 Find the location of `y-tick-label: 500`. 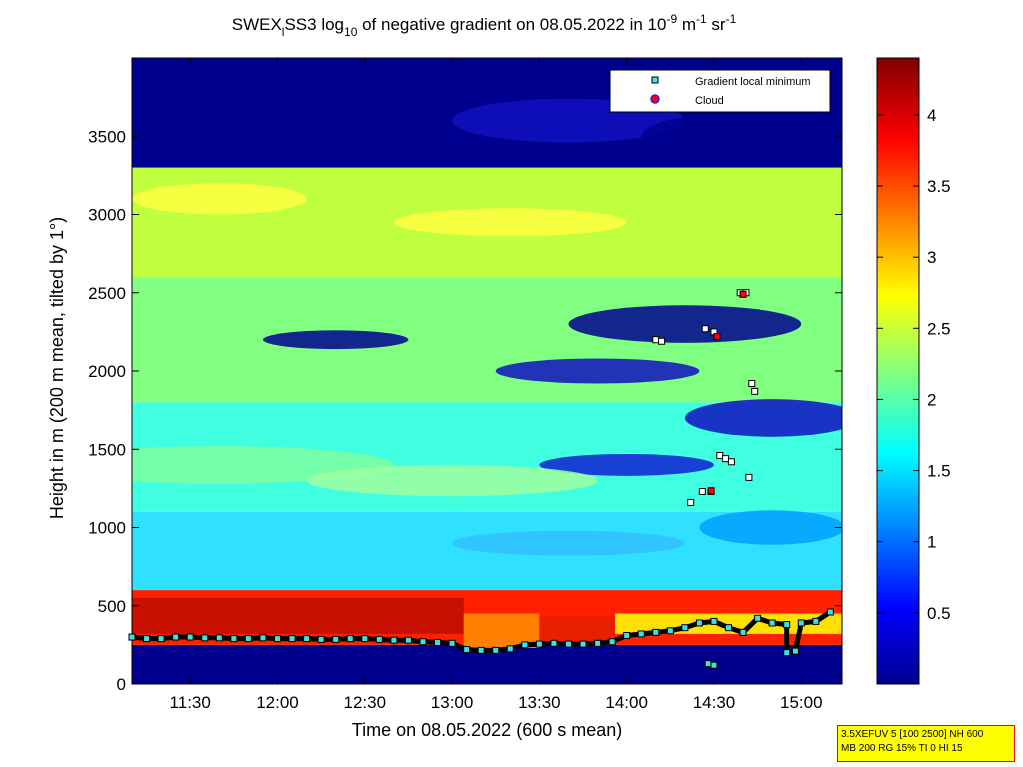

y-tick-label: 500 is located at coordinates (112, 606).